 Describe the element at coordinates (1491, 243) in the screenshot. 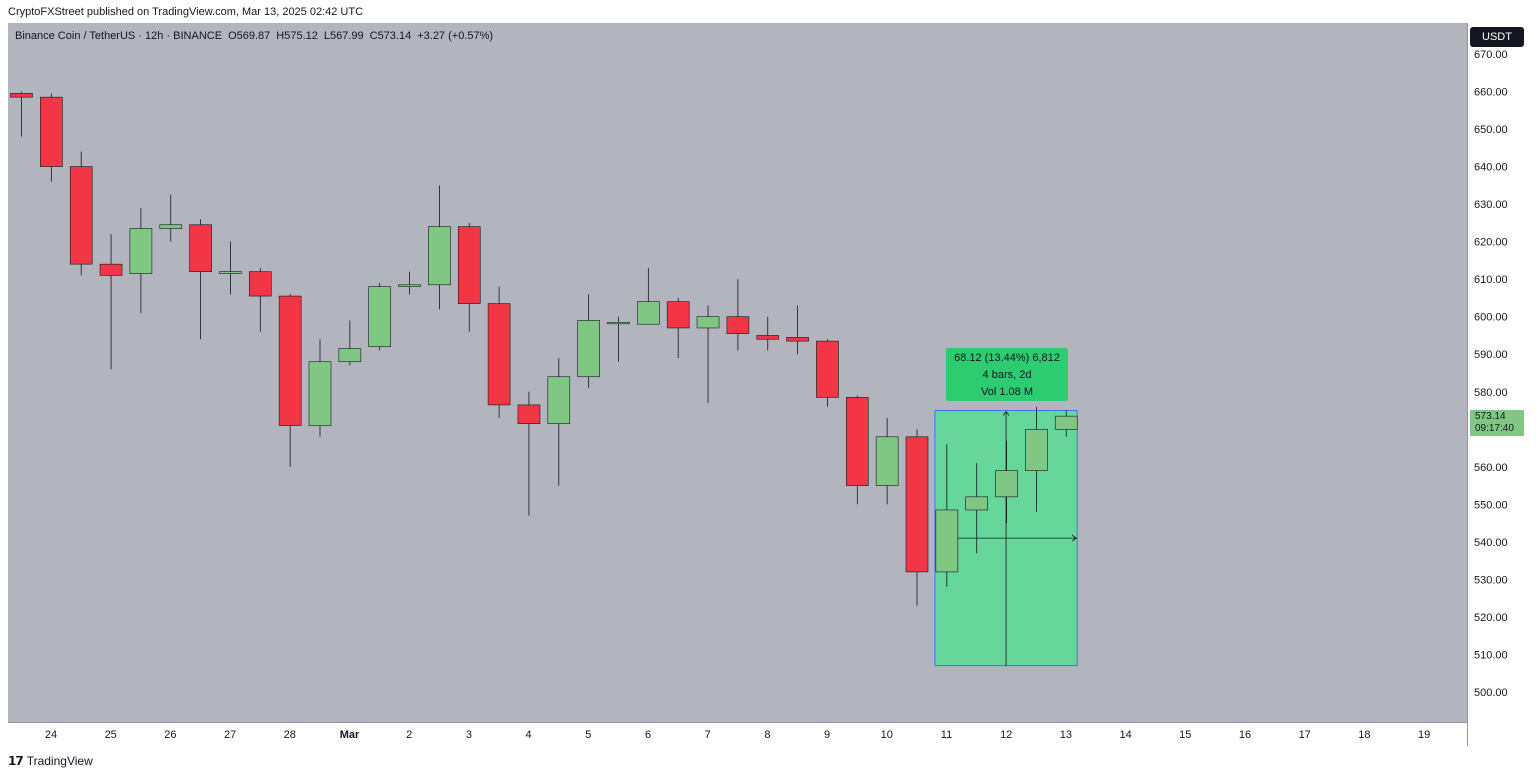

I see `price-tick-label: 620.00` at that location.